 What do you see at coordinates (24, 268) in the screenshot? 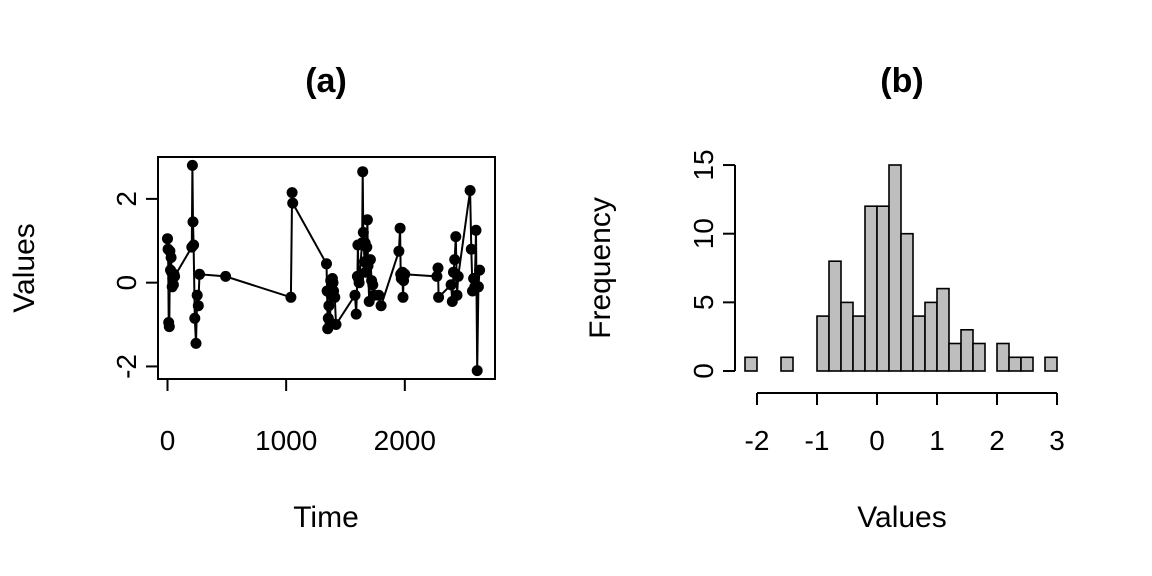
I see `panel-a-ylabel: Values` at bounding box center [24, 268].